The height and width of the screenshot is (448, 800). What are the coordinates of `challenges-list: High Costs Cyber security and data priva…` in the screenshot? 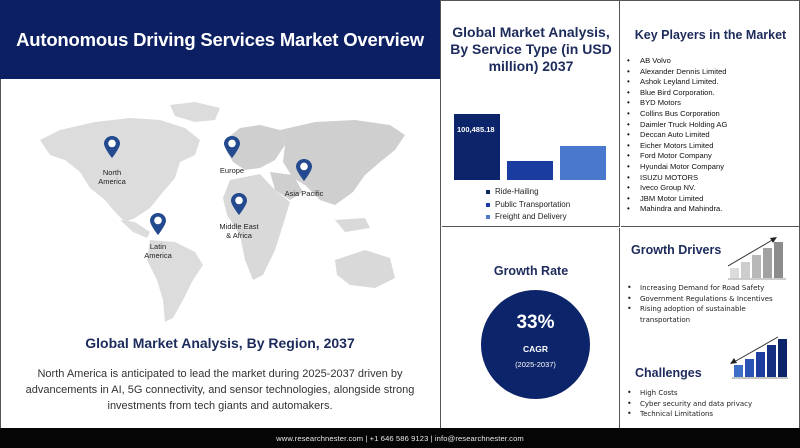 It's located at (712, 404).